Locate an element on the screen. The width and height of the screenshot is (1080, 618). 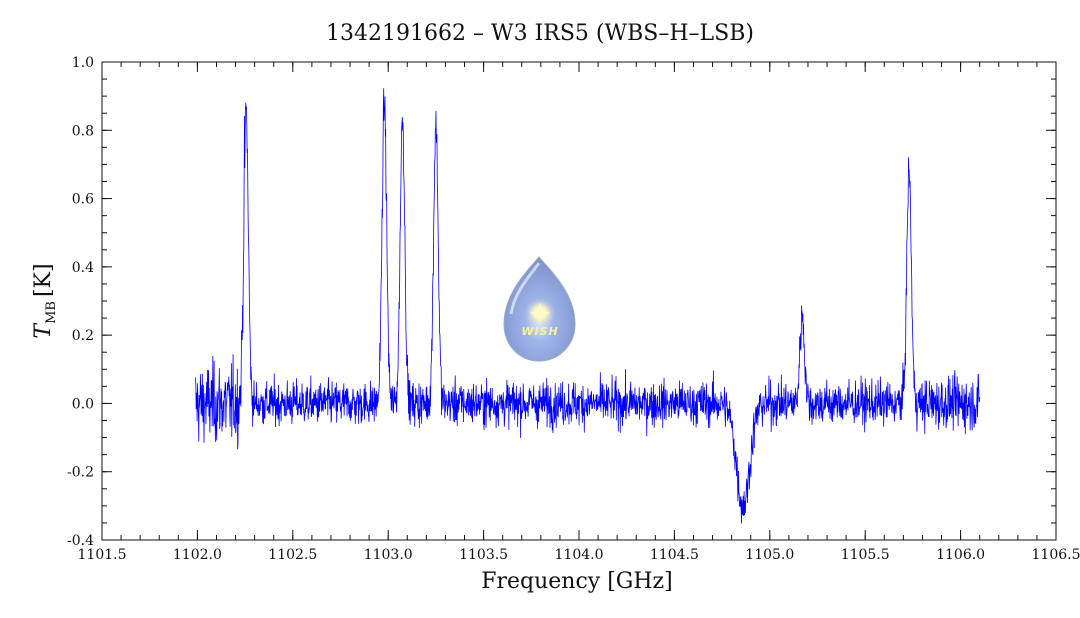
y-tick-label: 1.0 is located at coordinates (83, 63).